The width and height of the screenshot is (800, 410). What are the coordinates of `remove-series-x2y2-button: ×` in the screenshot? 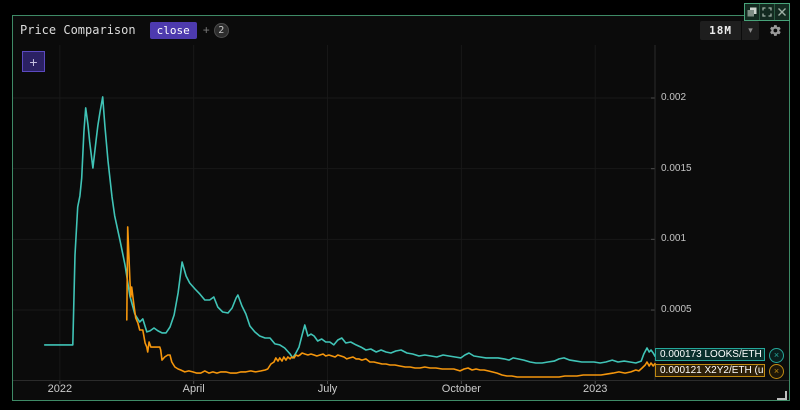 It's located at (776, 371).